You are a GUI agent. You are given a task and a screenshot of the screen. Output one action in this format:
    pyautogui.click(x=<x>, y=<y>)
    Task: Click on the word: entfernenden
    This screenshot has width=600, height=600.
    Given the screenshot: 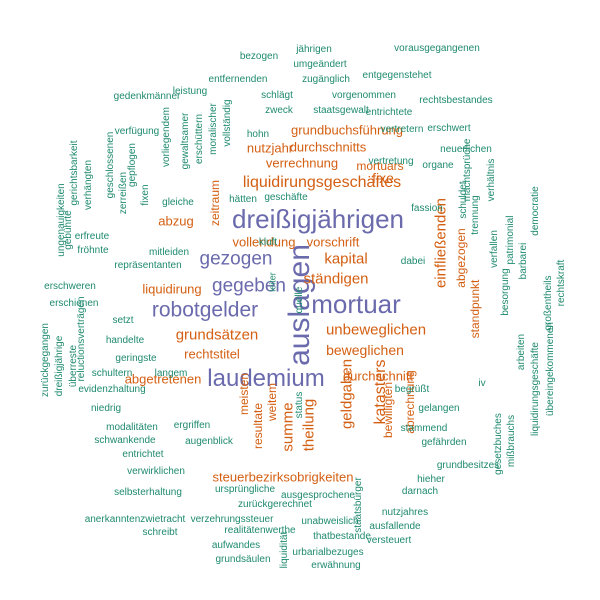 What is the action you would take?
    pyautogui.click(x=238, y=79)
    